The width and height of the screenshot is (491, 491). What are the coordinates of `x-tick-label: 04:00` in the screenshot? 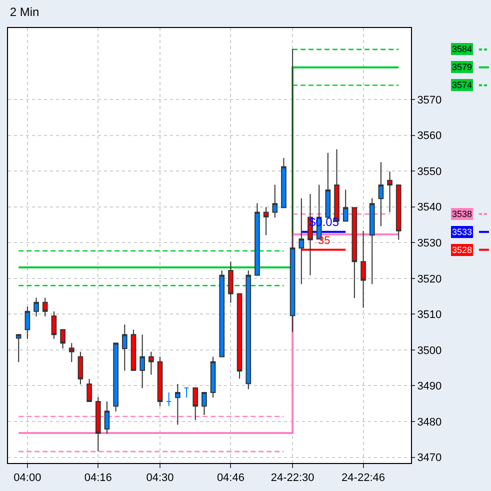 It's located at (28, 478).